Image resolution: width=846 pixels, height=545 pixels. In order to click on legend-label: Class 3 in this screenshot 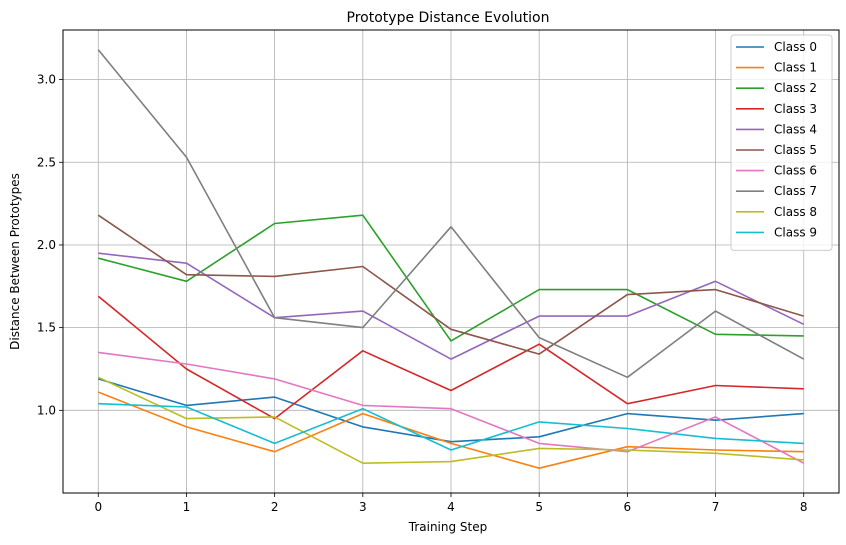, I will do `click(795, 109)`.